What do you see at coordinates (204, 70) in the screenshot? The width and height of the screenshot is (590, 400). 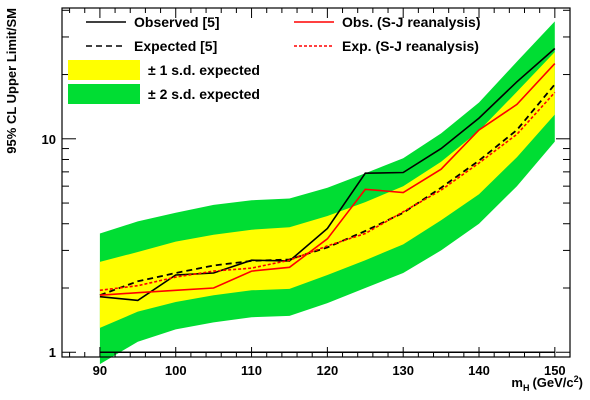 I see `legend-1sd-label: ± 1 s.d. expected` at bounding box center [204, 70].